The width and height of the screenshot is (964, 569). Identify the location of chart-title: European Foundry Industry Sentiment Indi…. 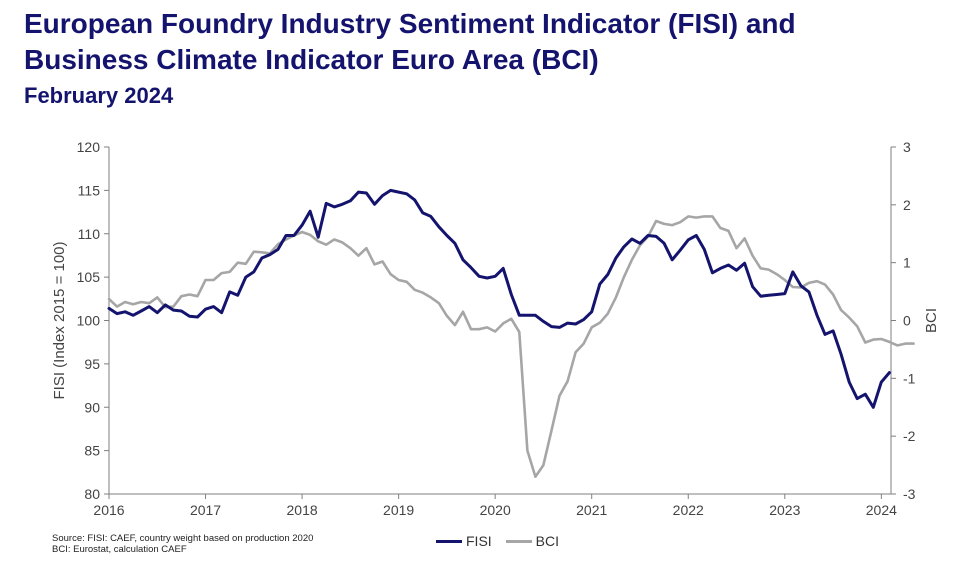
(410, 42).